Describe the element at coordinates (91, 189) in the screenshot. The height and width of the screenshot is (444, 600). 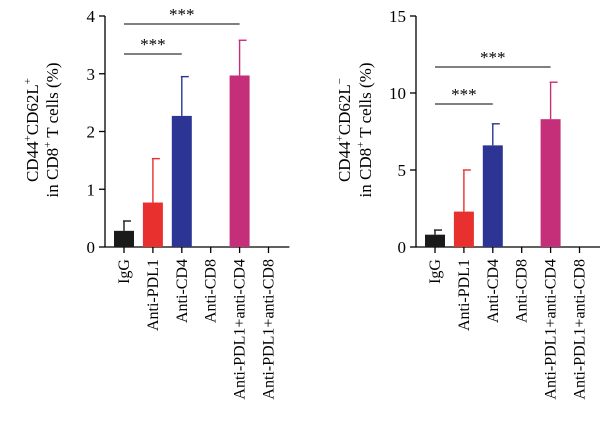
I see `y-tick-label: 1` at that location.